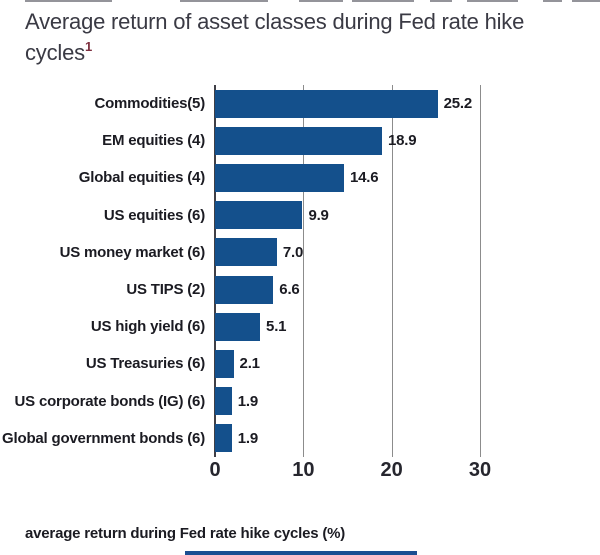  I want to click on chart-row: US equities (6) 9.9, so click(300, 215).